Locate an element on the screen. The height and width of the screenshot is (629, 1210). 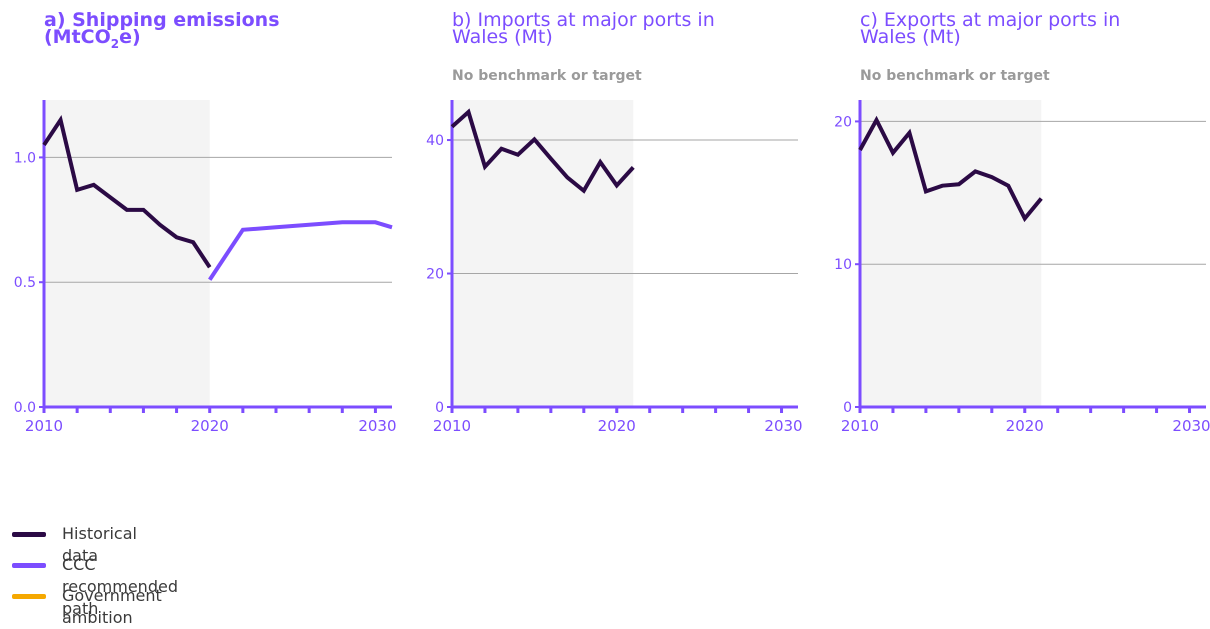
panel-a-series-1-line is located at coordinates (300, 250).